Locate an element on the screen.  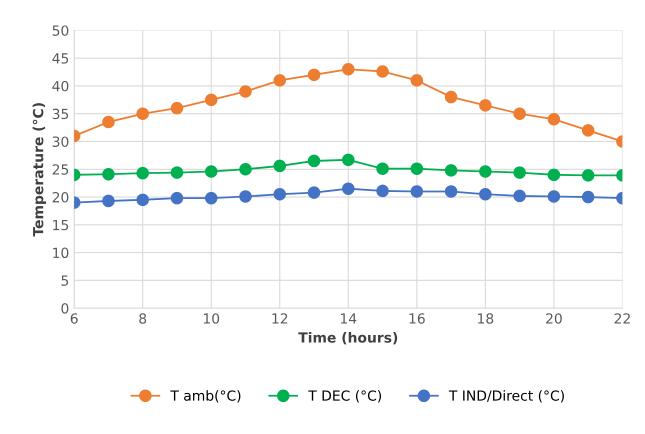
y-tick-label: 5 is located at coordinates (65, 281).